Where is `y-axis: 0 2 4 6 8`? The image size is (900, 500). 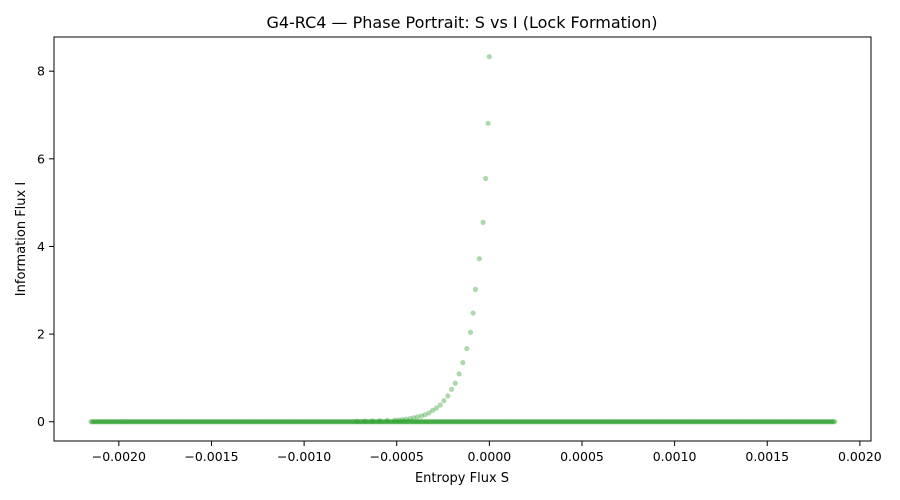
y-axis: 0 2 4 6 8 is located at coordinates (45, 246).